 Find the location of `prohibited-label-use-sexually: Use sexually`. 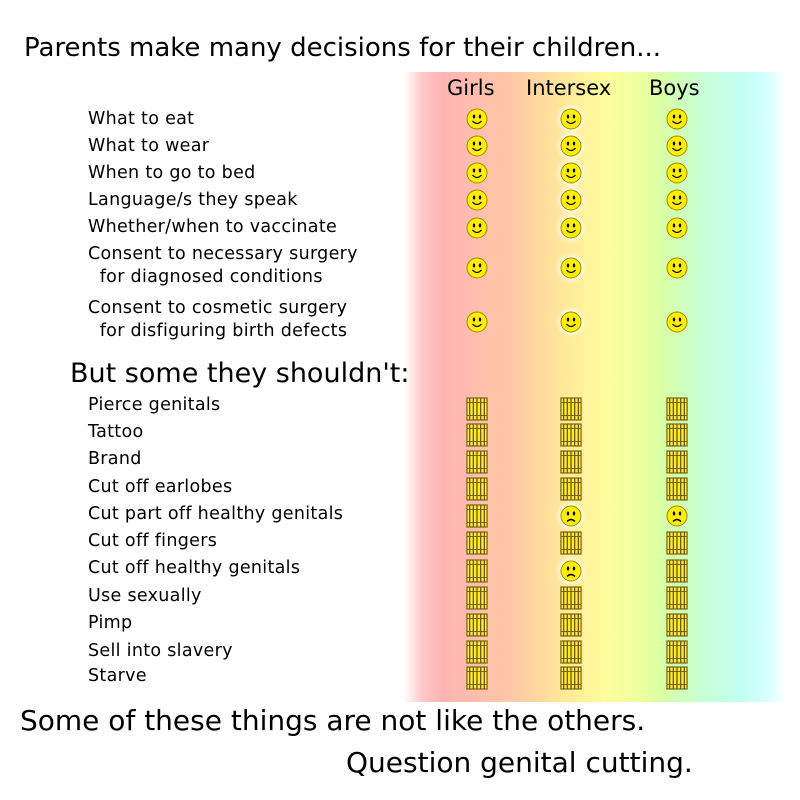

prohibited-label-use-sexually: Use sexually is located at coordinates (145, 596).